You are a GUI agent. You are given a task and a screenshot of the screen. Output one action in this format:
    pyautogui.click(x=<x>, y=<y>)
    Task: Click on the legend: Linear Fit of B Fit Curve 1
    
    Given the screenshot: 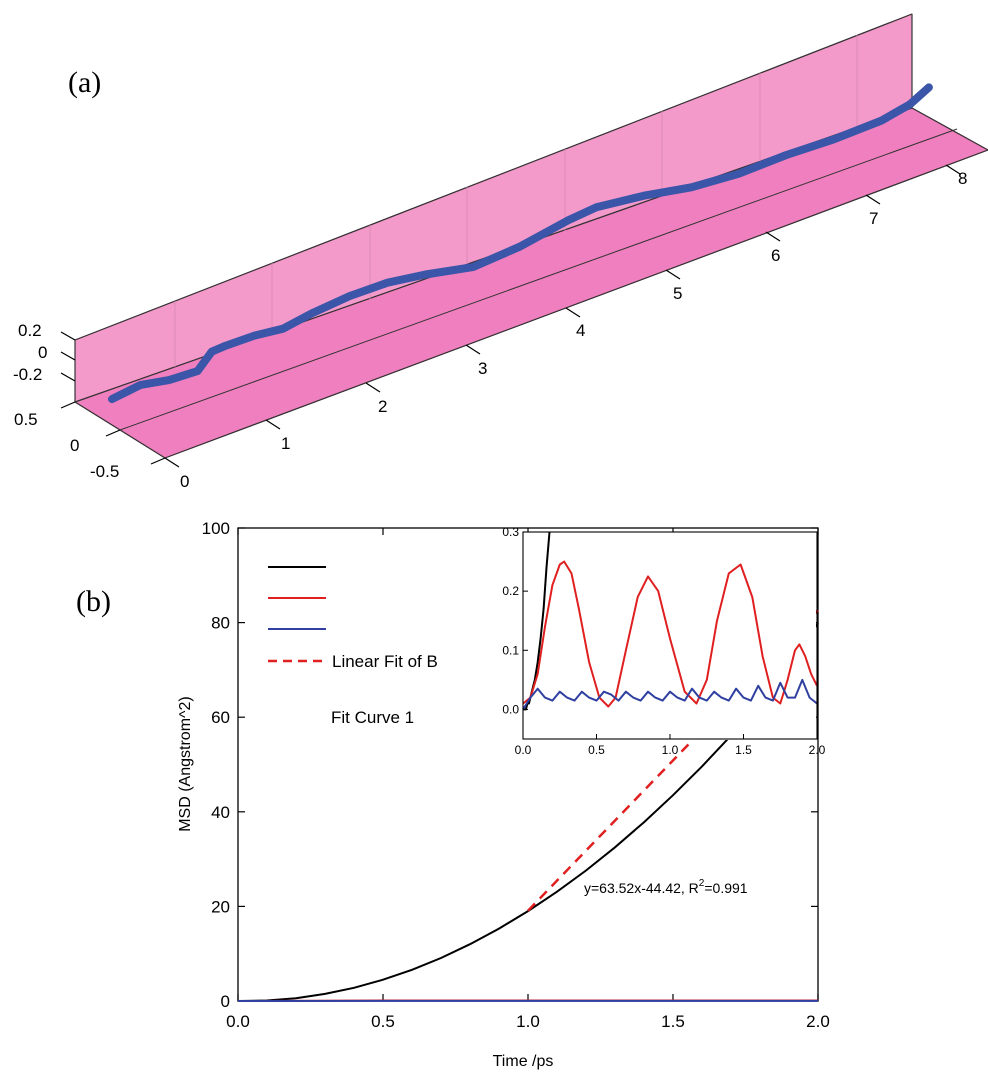 What is the action you would take?
    pyautogui.click(x=353, y=646)
    